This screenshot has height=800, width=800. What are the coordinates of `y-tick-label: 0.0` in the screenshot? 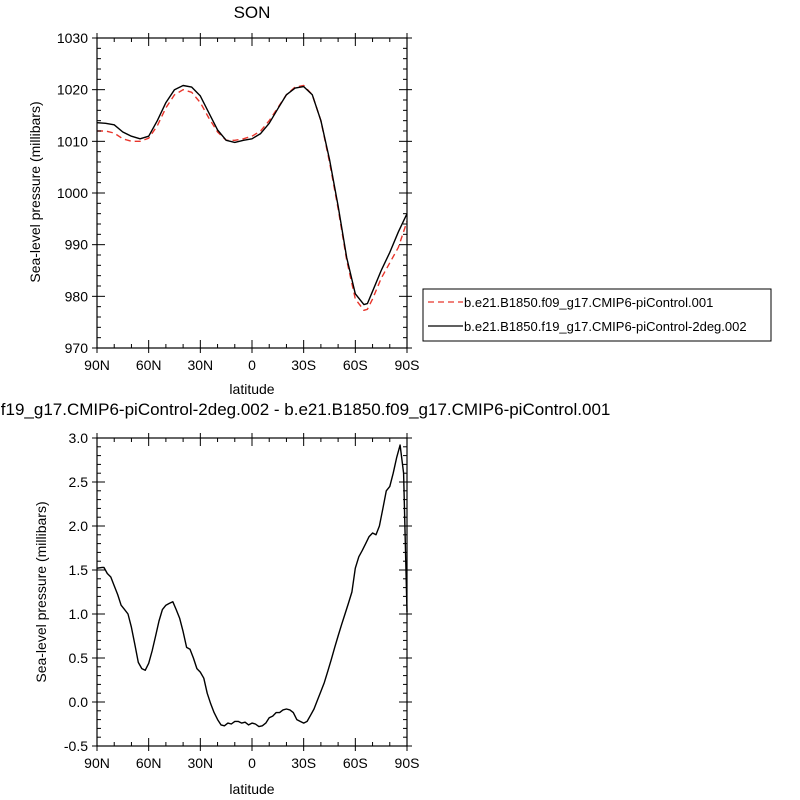 It's located at (79, 702).